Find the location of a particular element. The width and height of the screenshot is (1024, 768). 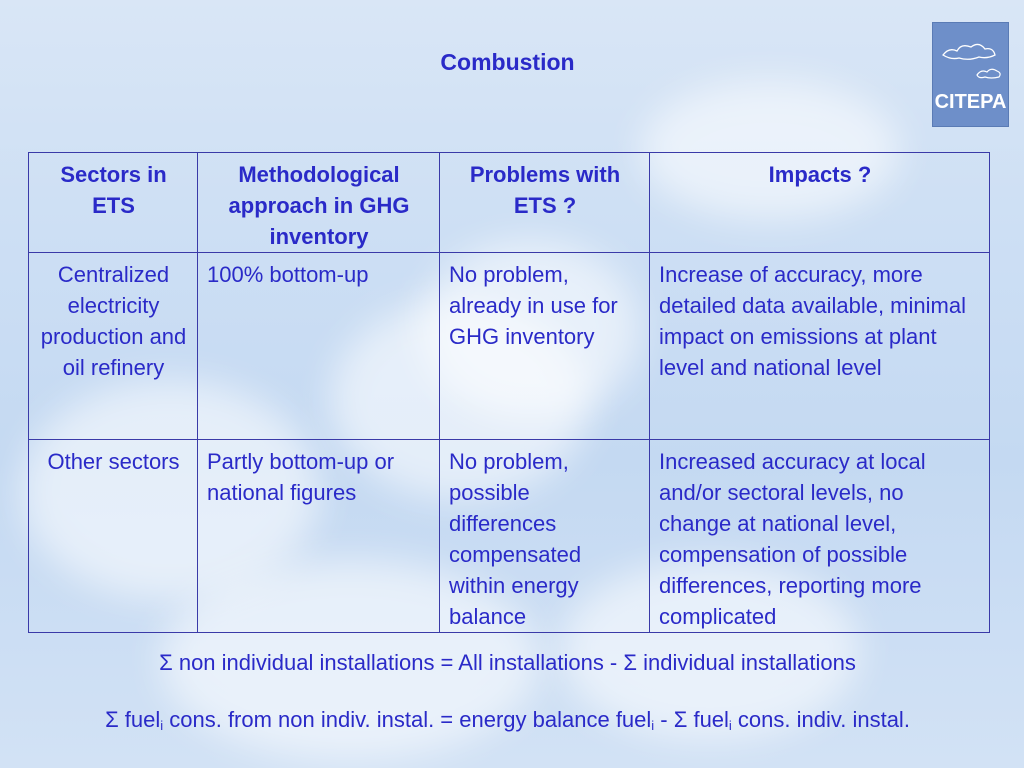

cloud-icon is located at coordinates (971, 61).